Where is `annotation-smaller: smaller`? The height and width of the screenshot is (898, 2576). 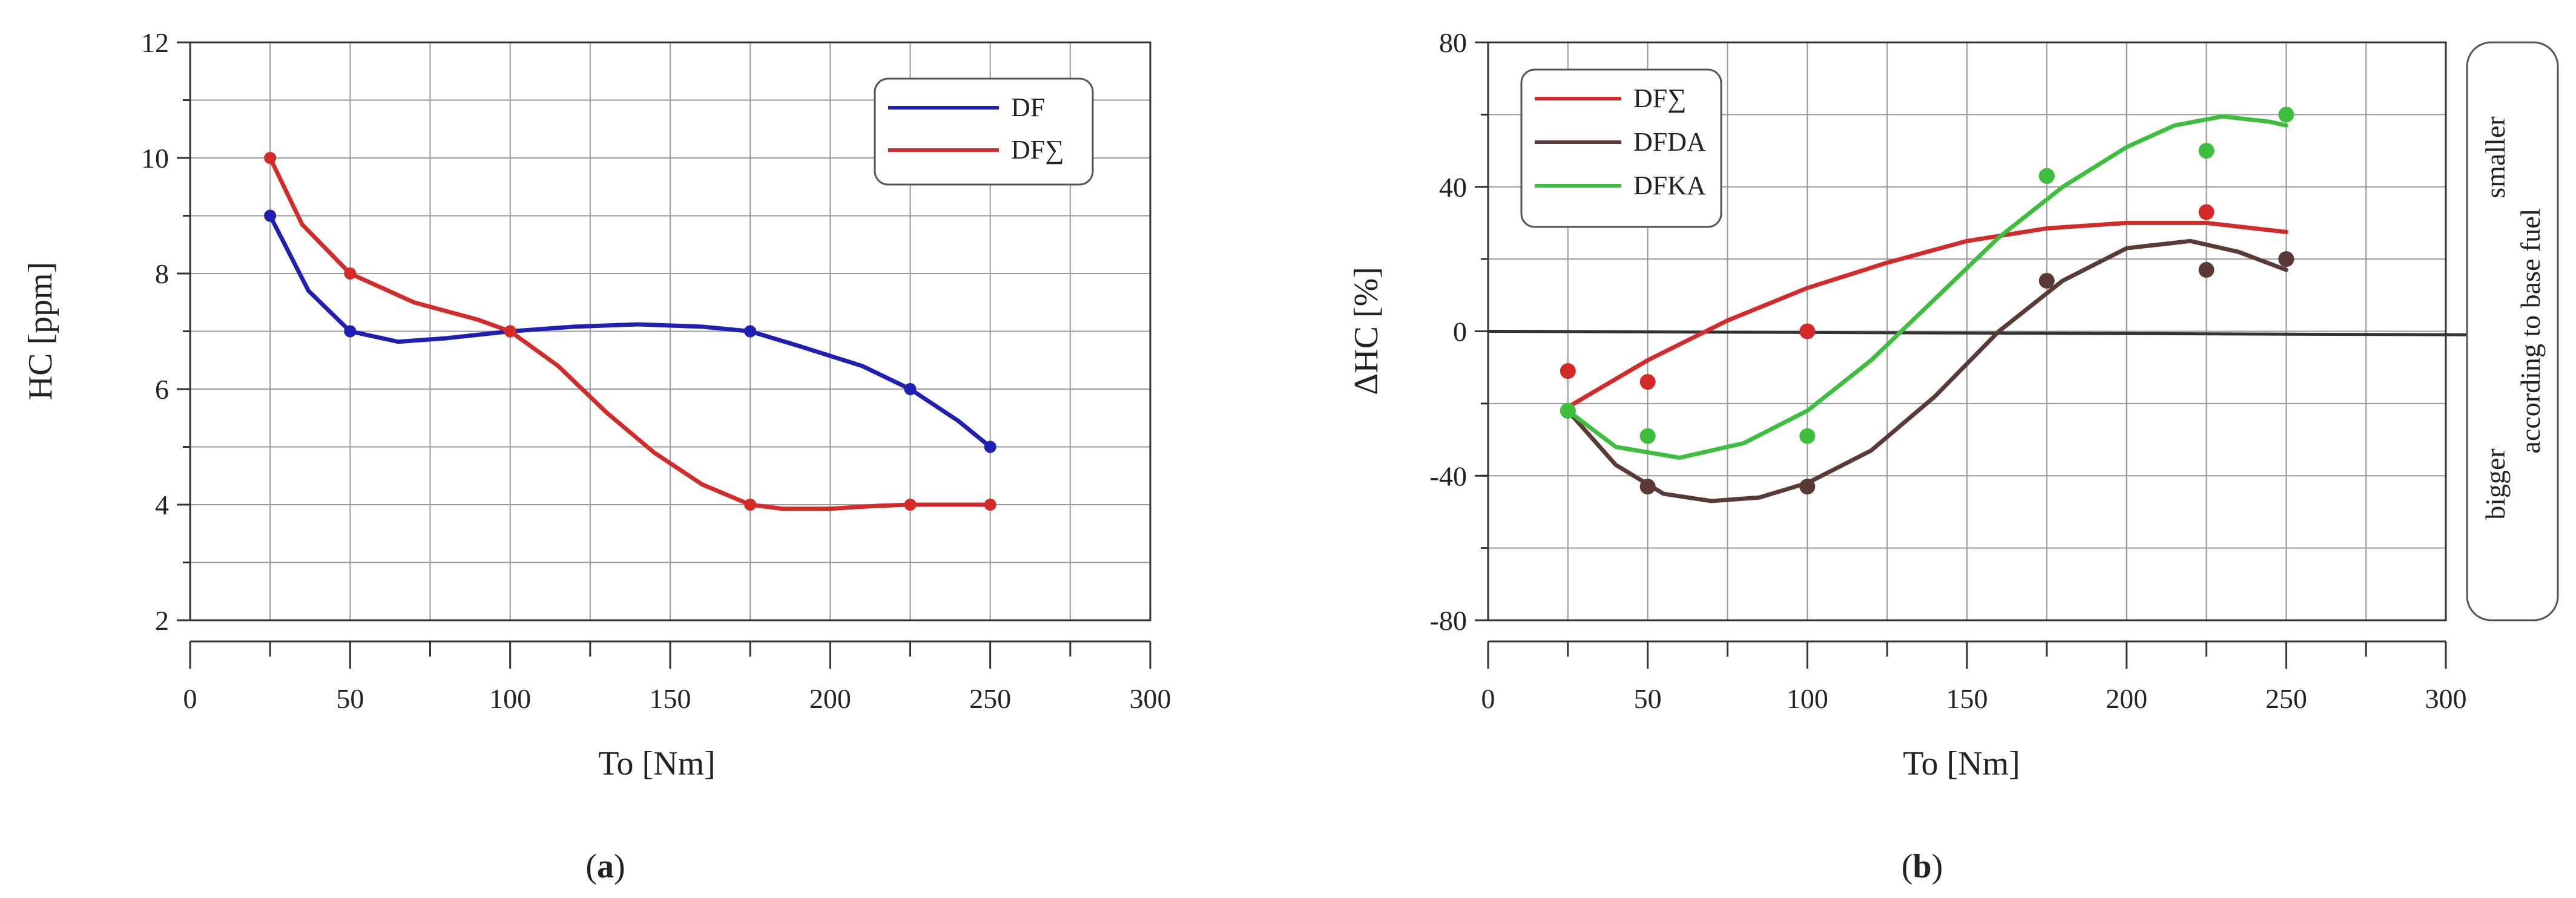
annotation-smaller: smaller is located at coordinates (2495, 157).